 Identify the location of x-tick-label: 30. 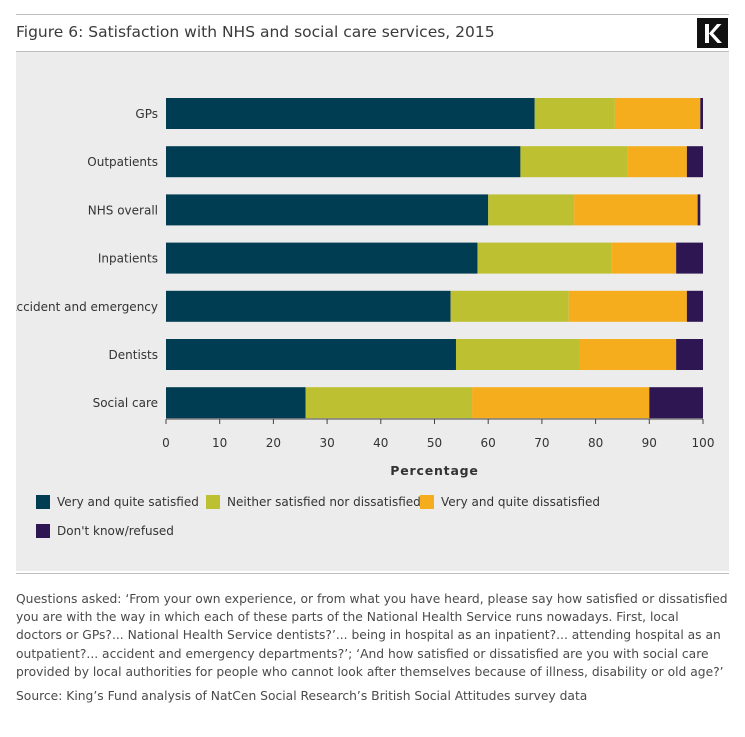
(326, 443).